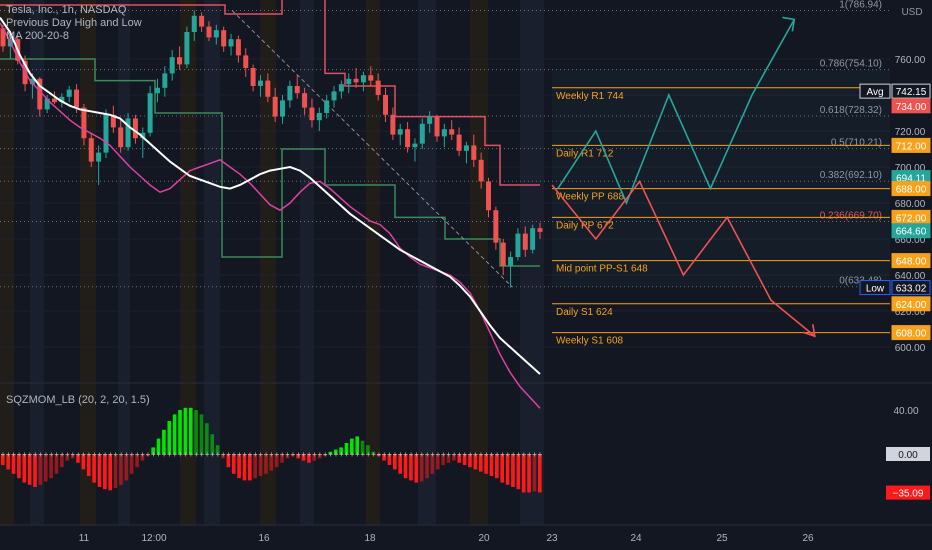 The width and height of the screenshot is (932, 550). Describe the element at coordinates (636, 538) in the screenshot. I see `x-tick-label: 24` at that location.